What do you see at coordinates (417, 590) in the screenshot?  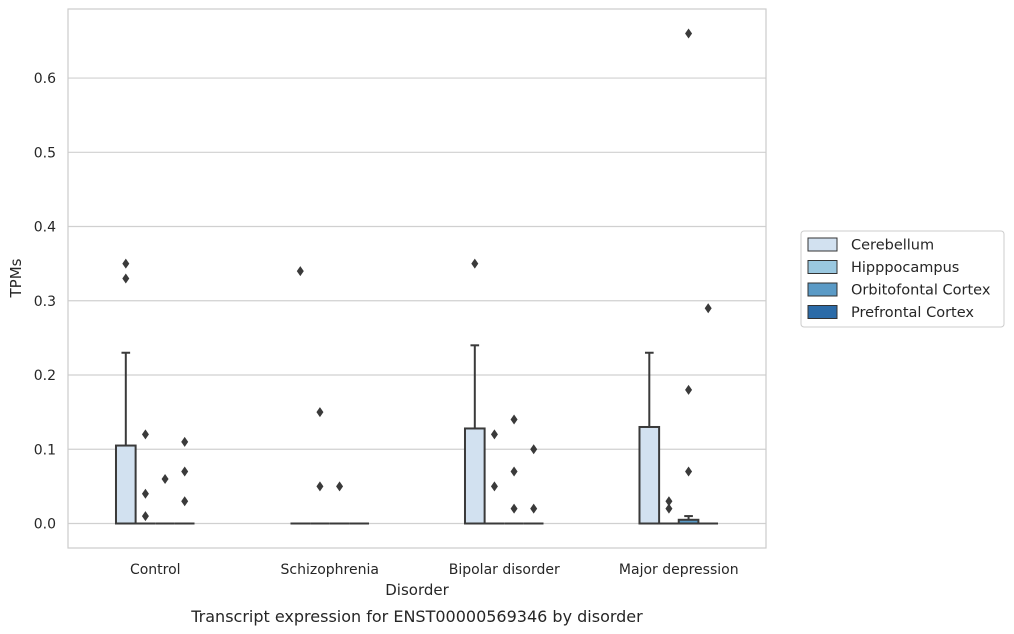 I see `x-axis-label: Disorder` at bounding box center [417, 590].